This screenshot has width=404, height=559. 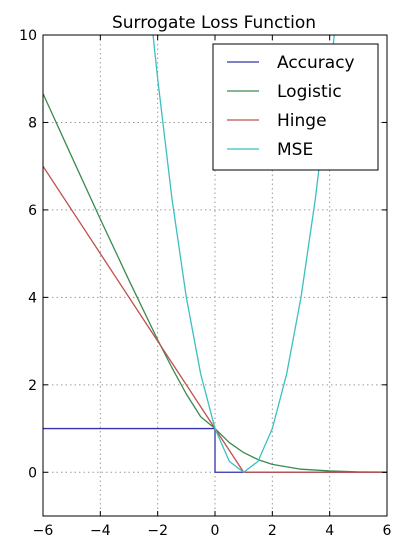 What do you see at coordinates (309, 92) in the screenshot?
I see `legend-label-logistic: Logistic` at bounding box center [309, 92].